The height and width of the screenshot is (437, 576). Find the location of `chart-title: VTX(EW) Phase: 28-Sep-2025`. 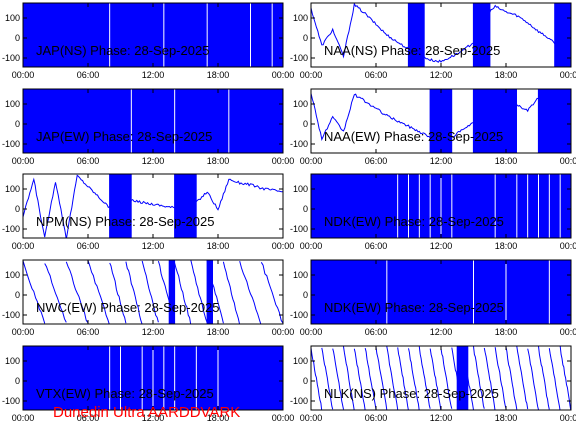

chart-title: VTX(EW) Phase: 28-Sep-2025 is located at coordinates (125, 393).